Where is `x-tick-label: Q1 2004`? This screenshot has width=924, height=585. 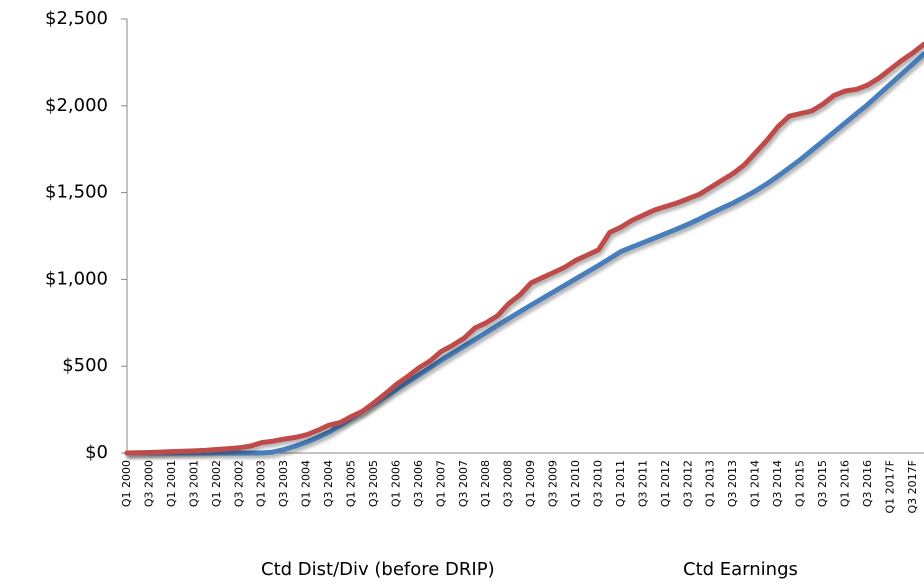 x-tick-label: Q1 2004 is located at coordinates (306, 483).